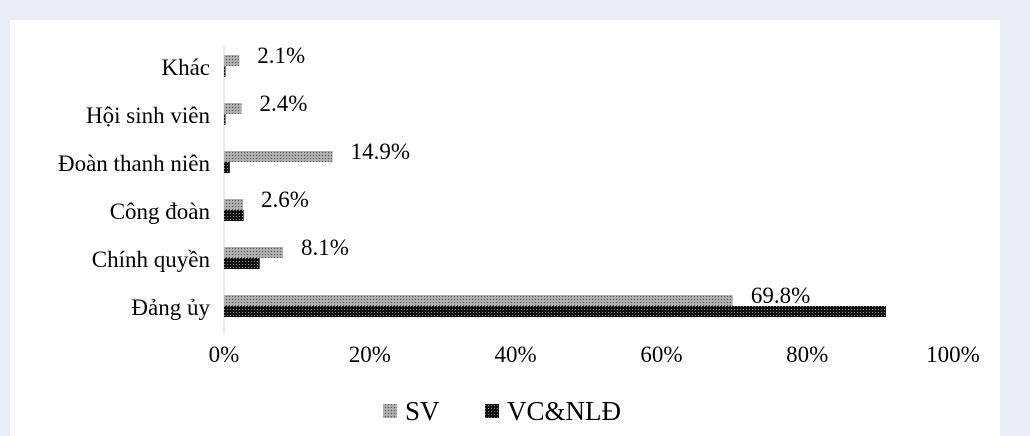 The height and width of the screenshot is (436, 1030). Describe the element at coordinates (325, 247) in the screenshot. I see `data-label-sv-chinh-quyen: 8.1%` at that location.